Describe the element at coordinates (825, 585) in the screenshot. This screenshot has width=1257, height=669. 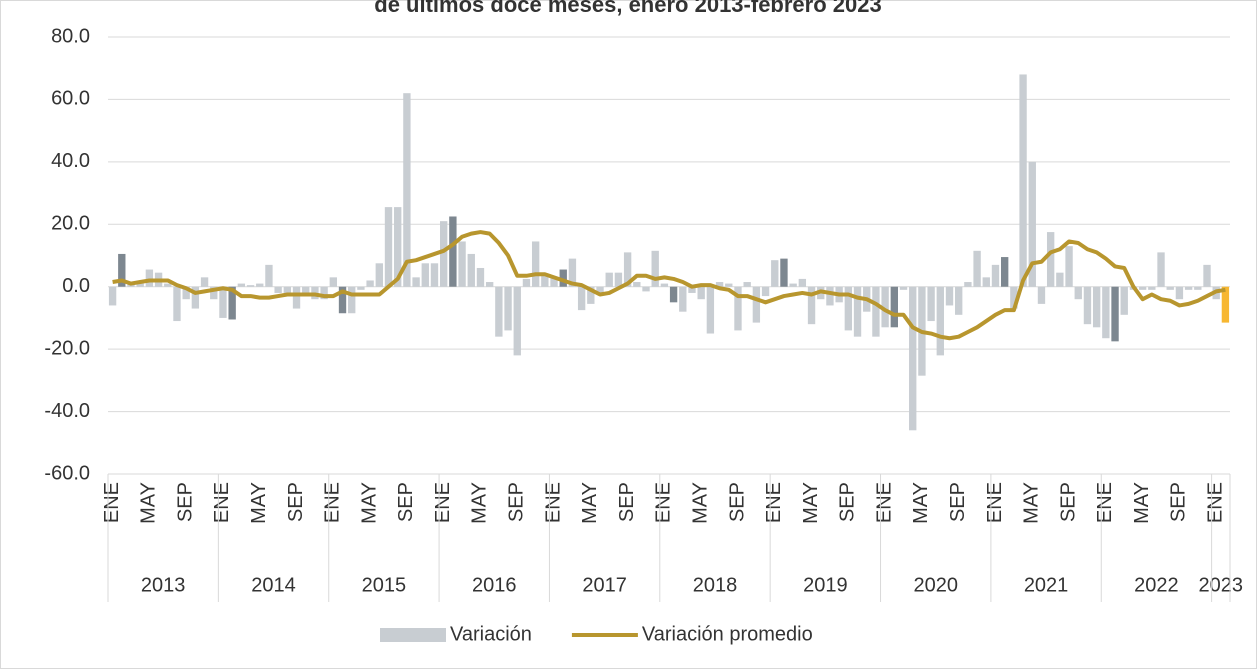
I see `year-label: 2019` at that location.